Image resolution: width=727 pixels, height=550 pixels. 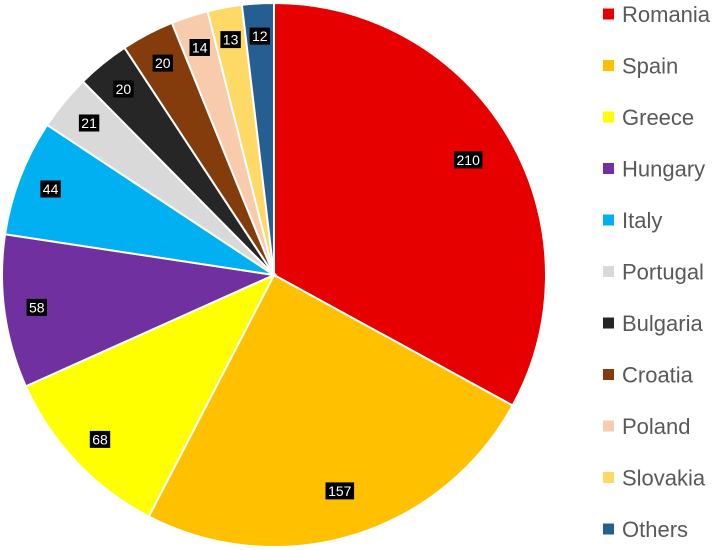 What do you see at coordinates (656, 426) in the screenshot?
I see `legend-label: Poland` at bounding box center [656, 426].